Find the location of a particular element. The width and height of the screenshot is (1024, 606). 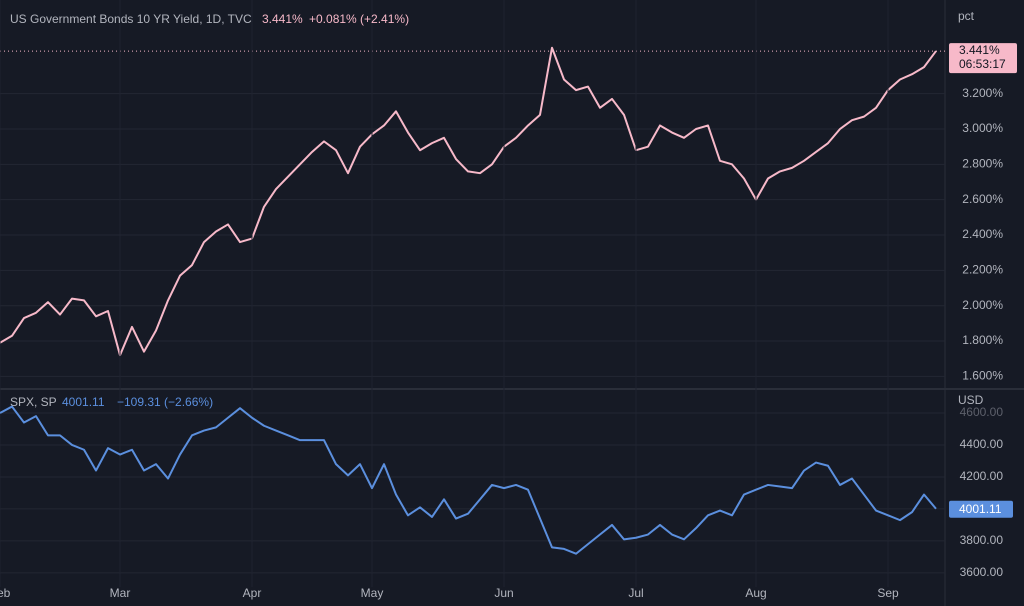

y-tick-label: 4400.00 is located at coordinates (982, 444).